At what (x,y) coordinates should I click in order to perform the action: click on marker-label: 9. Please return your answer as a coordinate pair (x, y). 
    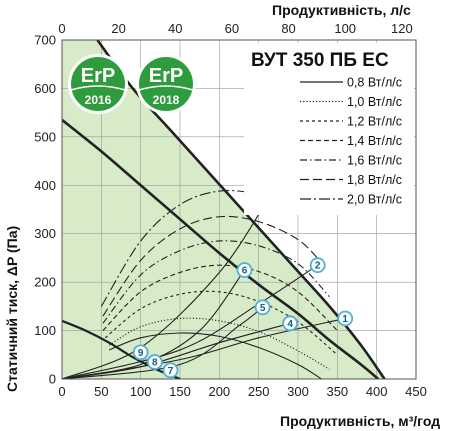
    Looking at the image, I should click on (141, 353).